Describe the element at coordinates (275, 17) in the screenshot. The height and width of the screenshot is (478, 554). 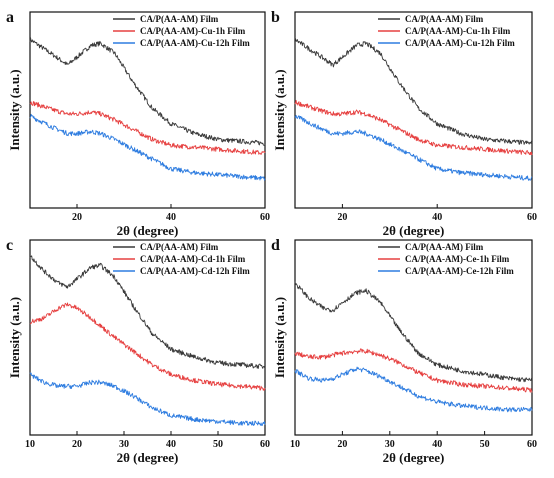
I see `panel-letter: b` at that location.